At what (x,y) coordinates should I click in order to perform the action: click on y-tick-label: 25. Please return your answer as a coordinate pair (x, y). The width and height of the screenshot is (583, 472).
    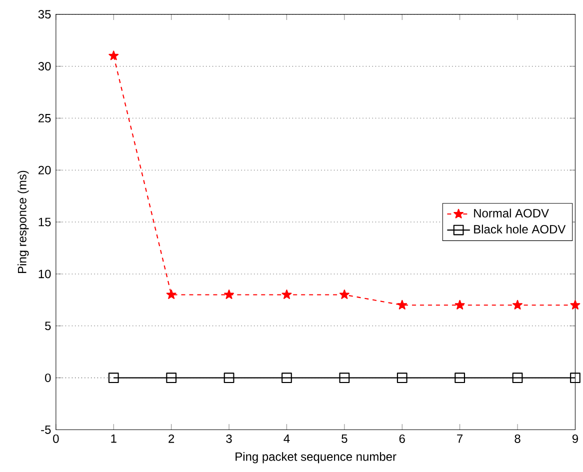
    Looking at the image, I should click on (44, 118).